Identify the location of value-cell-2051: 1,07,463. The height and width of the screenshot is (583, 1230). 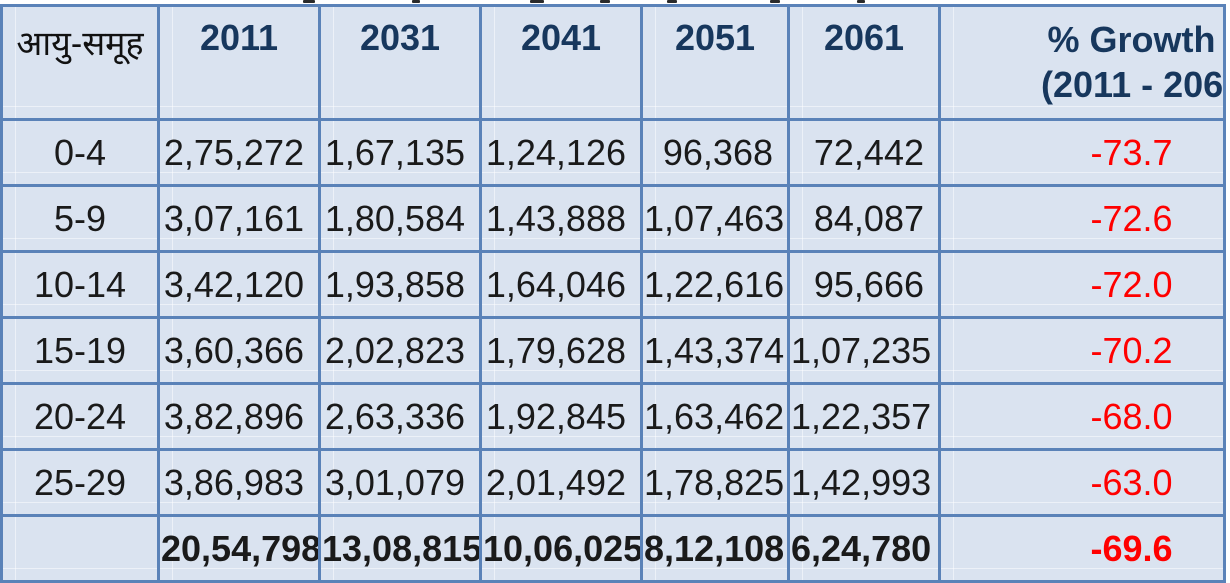
(715, 218).